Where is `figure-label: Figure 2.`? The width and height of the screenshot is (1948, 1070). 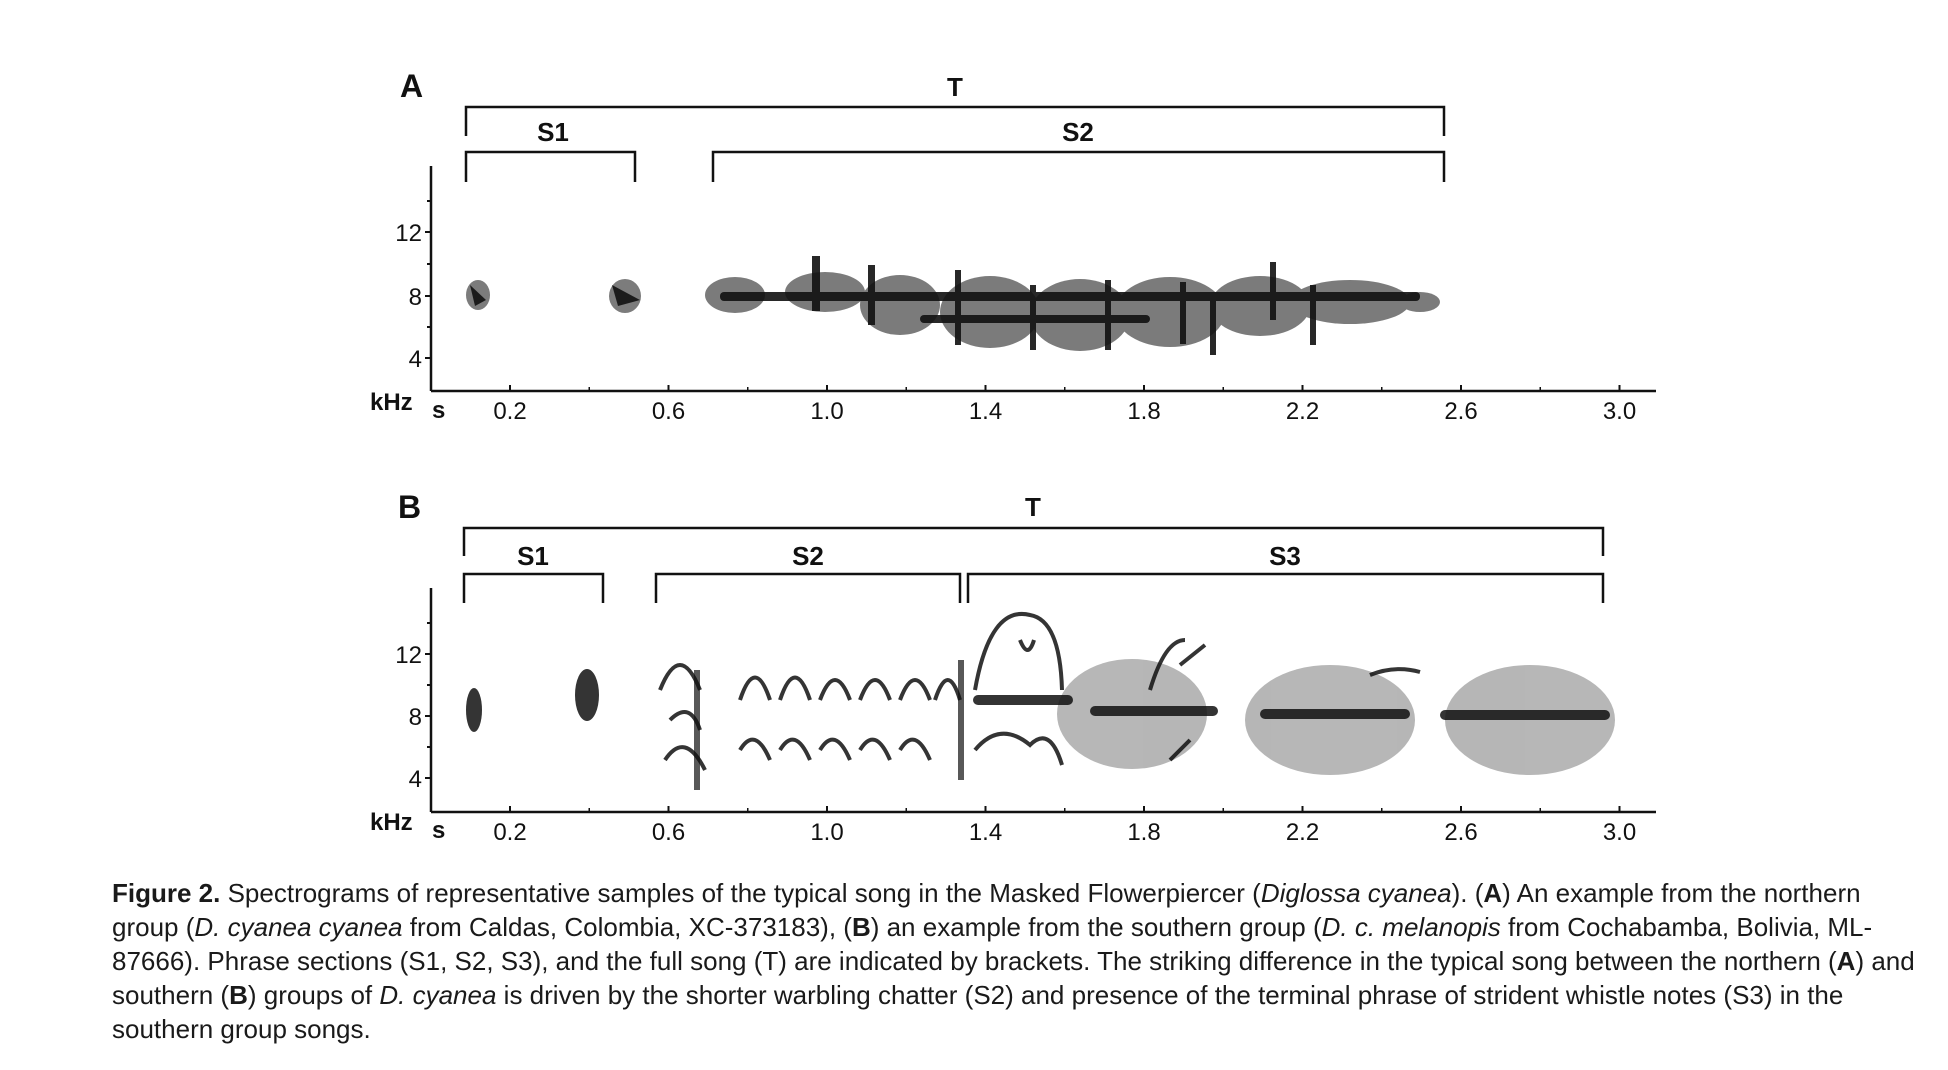 figure-label: Figure 2. is located at coordinates (166, 893).